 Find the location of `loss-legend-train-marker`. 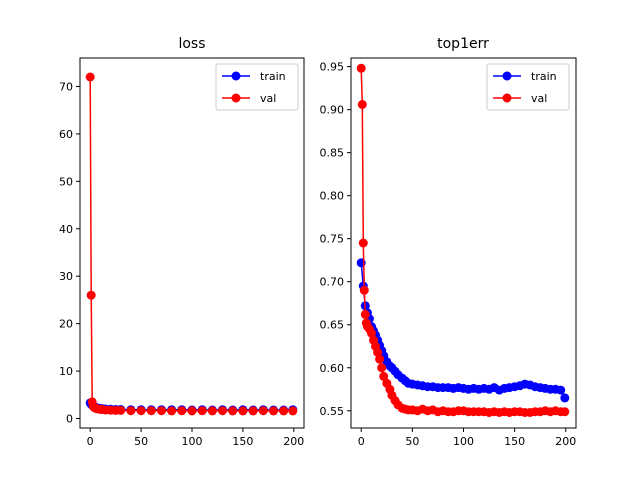

loss-legend-train-marker is located at coordinates (236, 76).